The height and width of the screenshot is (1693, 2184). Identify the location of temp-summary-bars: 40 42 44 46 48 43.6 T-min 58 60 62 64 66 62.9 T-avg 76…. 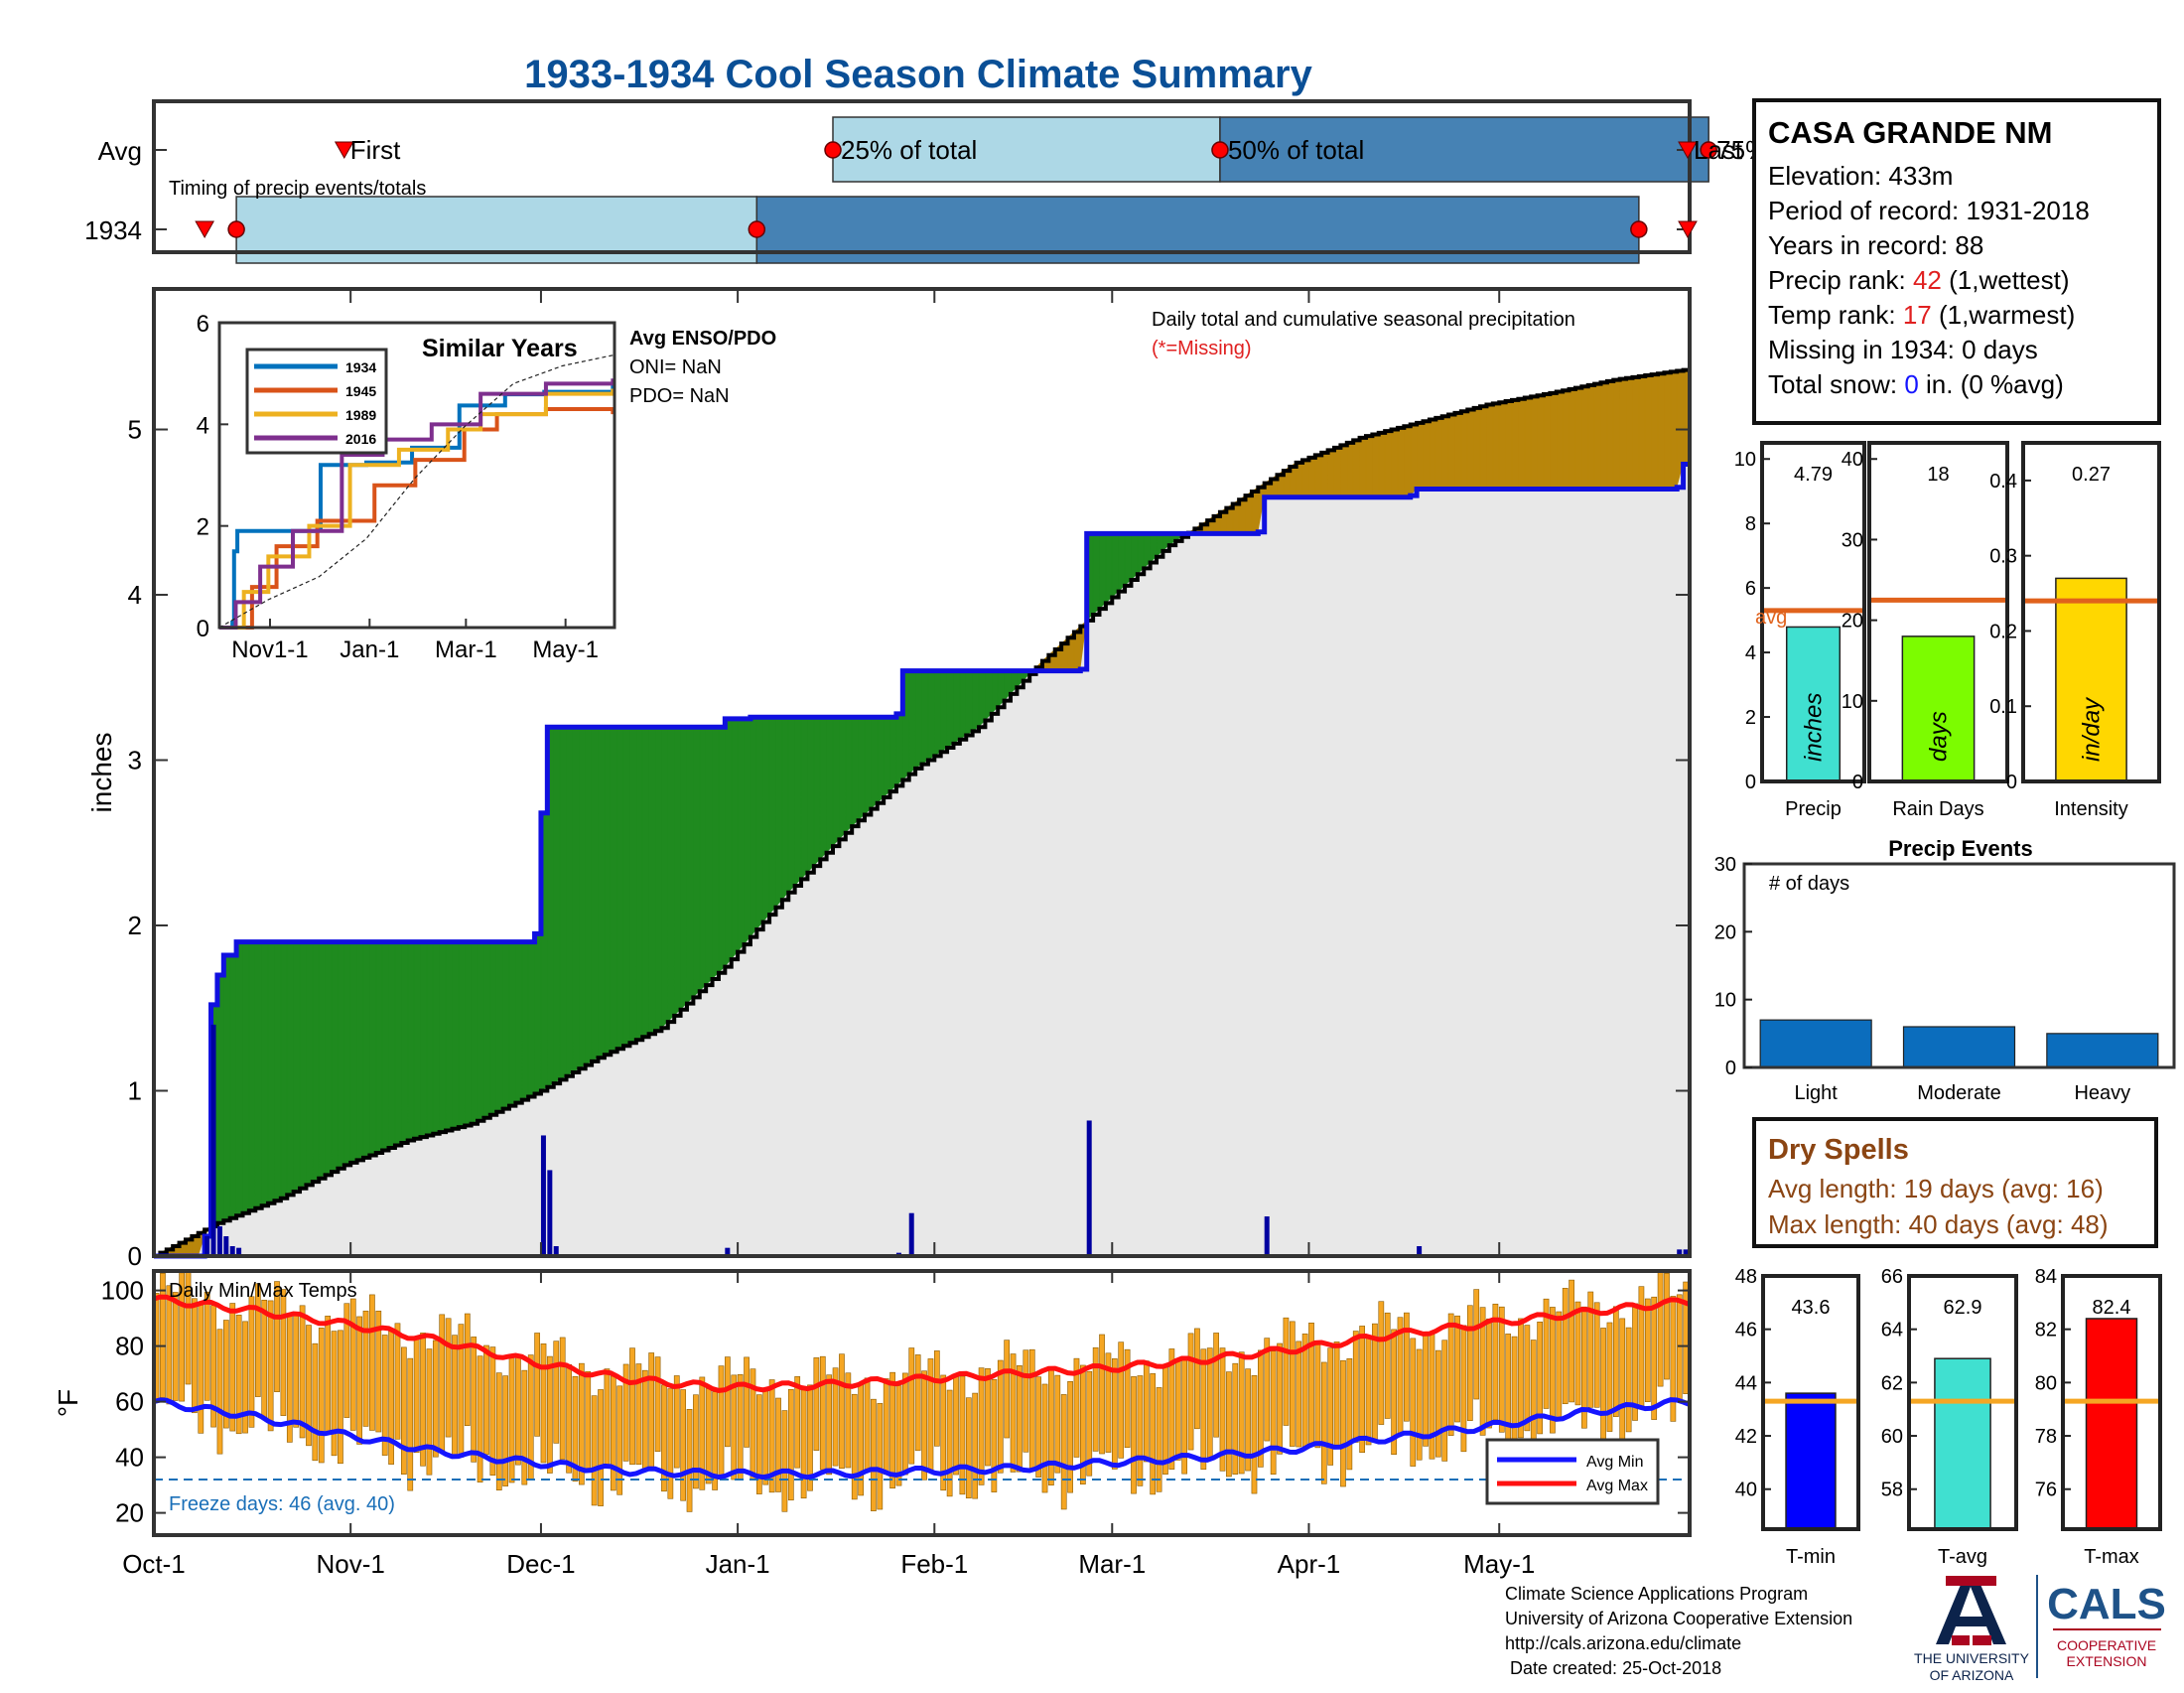
(1948, 1417).